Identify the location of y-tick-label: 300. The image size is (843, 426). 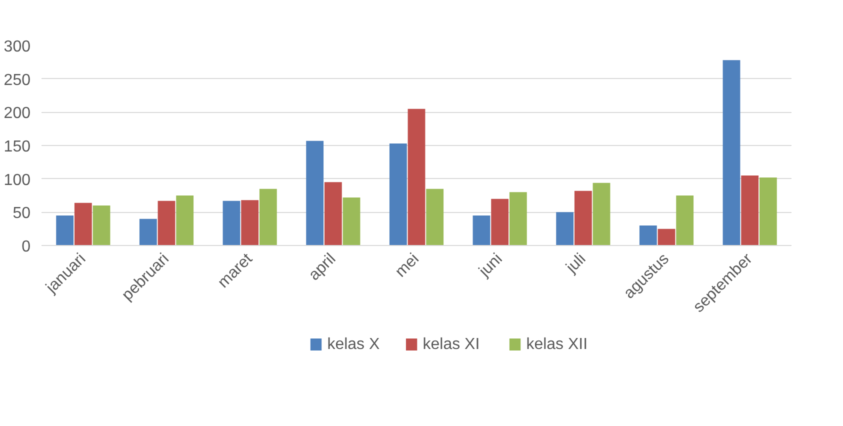
(17, 47).